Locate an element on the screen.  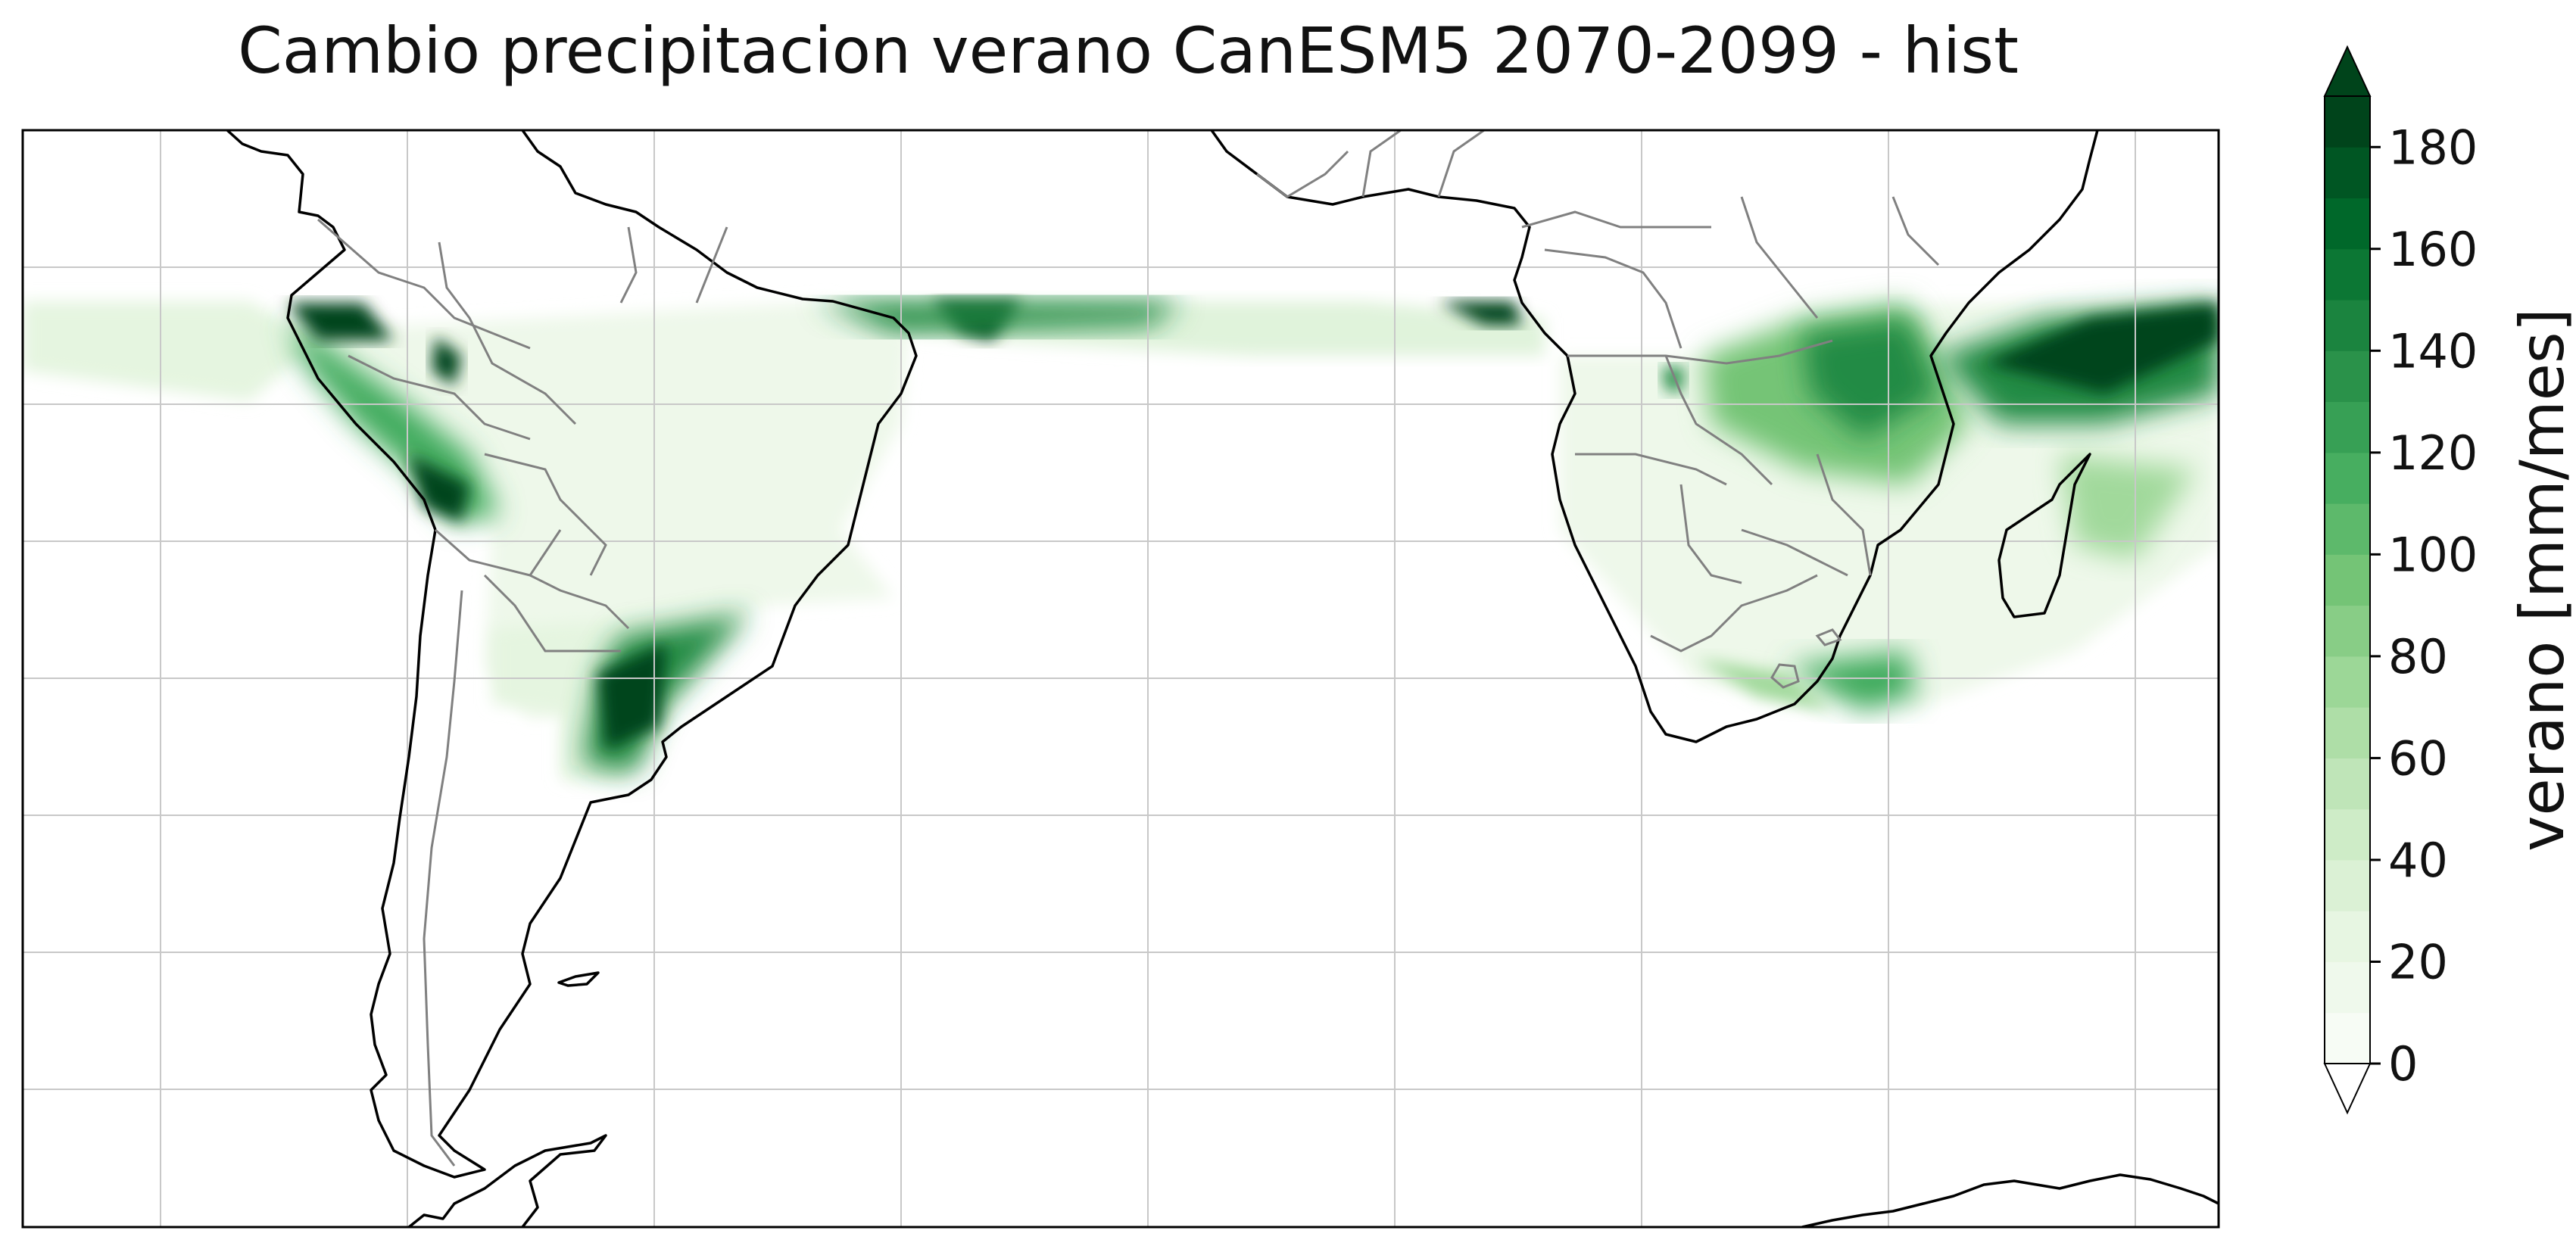
coastline-antarctica-east is located at coordinates (2010, 1200).